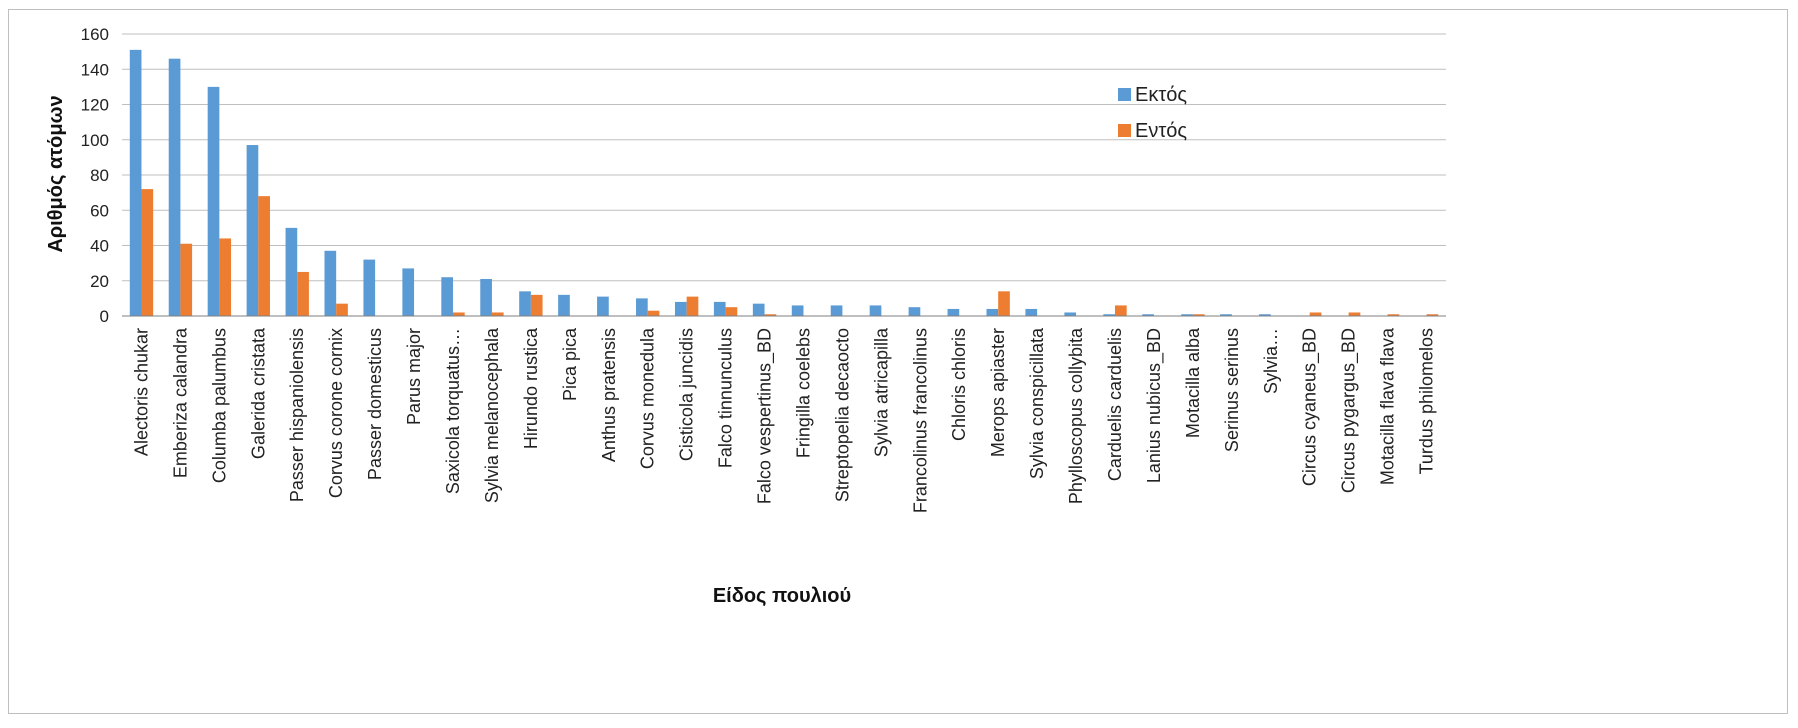  What do you see at coordinates (1037, 403) in the screenshot?
I see `x-tick-label: Sylvia conspicillata` at bounding box center [1037, 403].